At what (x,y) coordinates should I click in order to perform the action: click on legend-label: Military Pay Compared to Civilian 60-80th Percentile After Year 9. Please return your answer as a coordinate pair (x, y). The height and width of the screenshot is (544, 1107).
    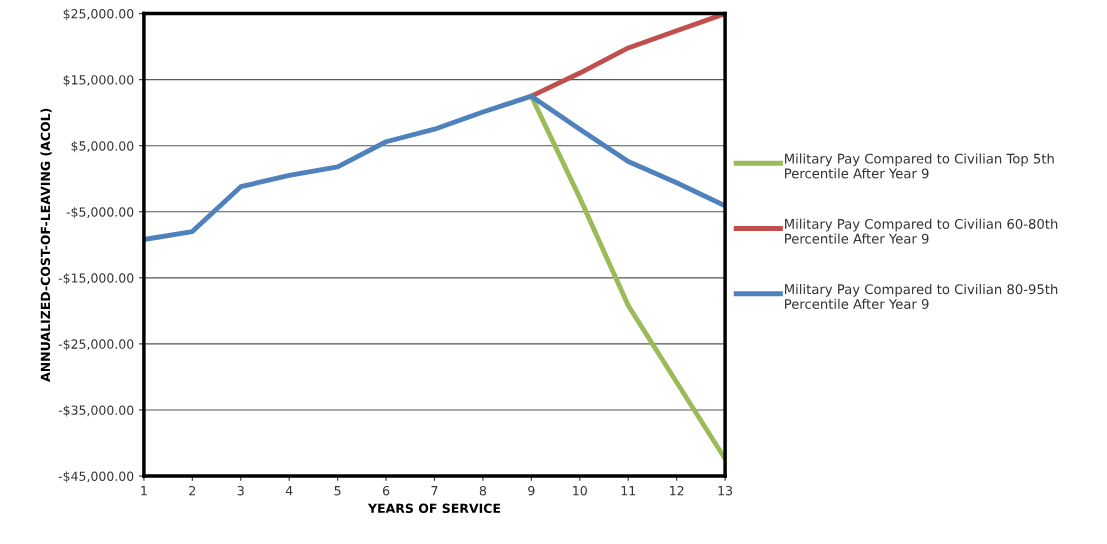
    Looking at the image, I should click on (921, 231).